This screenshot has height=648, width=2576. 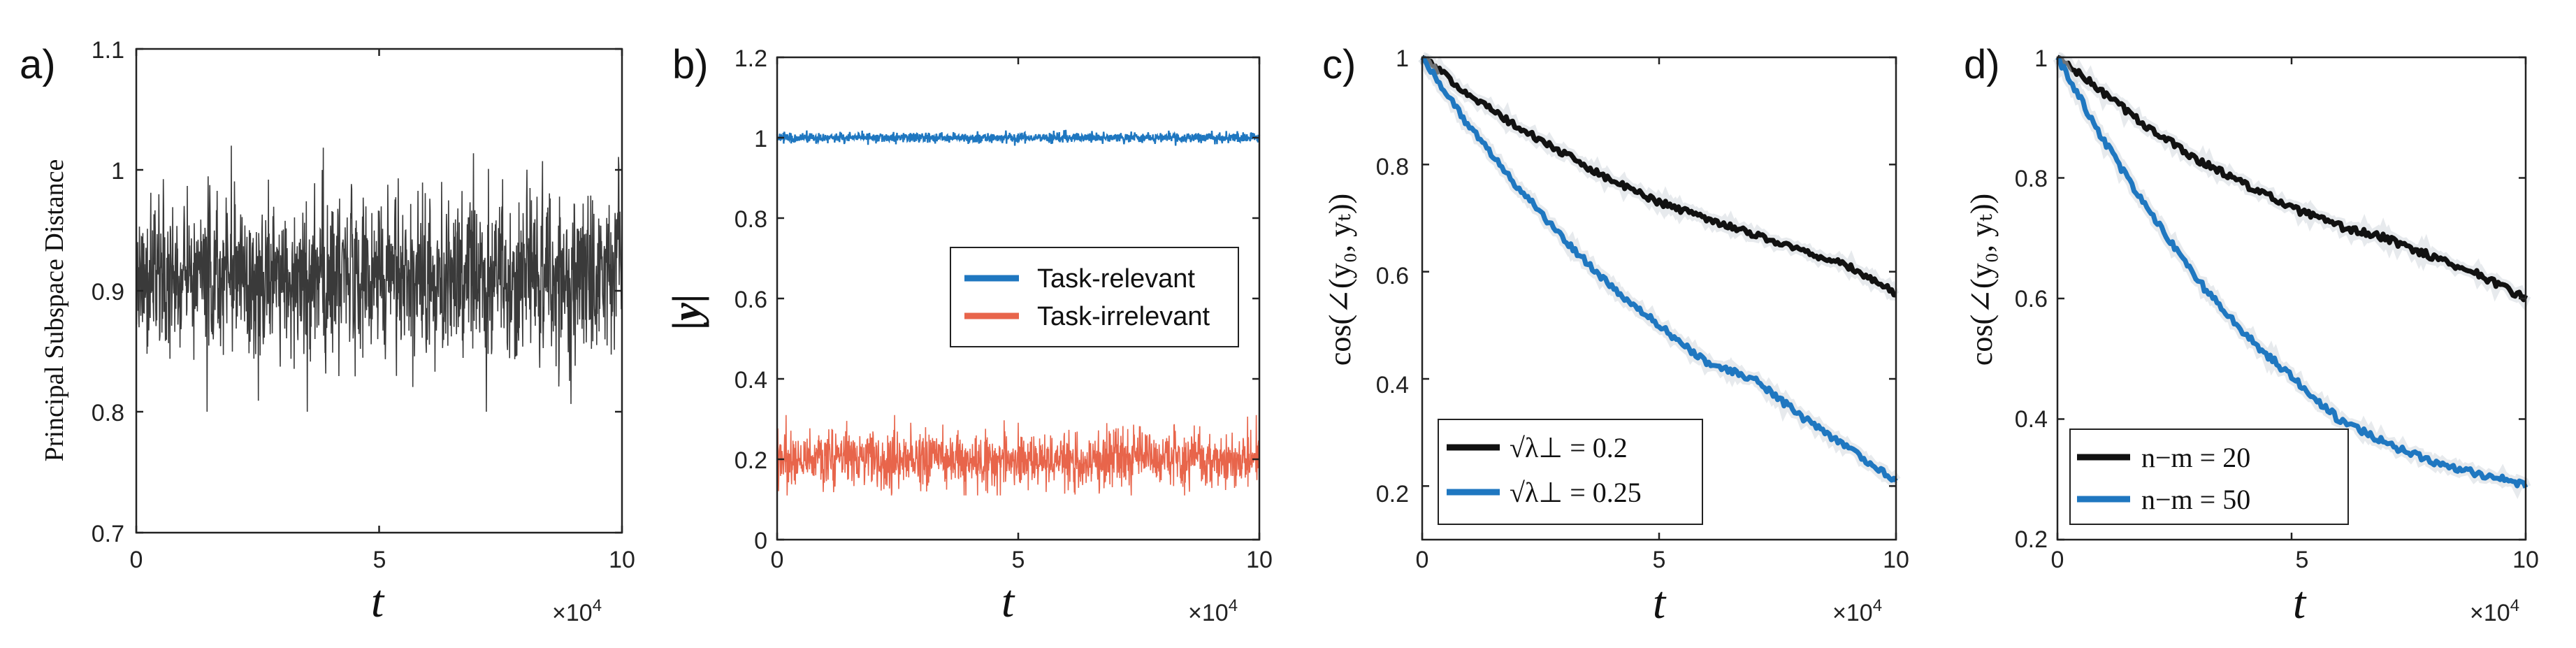 What do you see at coordinates (1576, 492) in the screenshot?
I see `legend-item-lambda-025: √λ⊥ = 0.25` at bounding box center [1576, 492].